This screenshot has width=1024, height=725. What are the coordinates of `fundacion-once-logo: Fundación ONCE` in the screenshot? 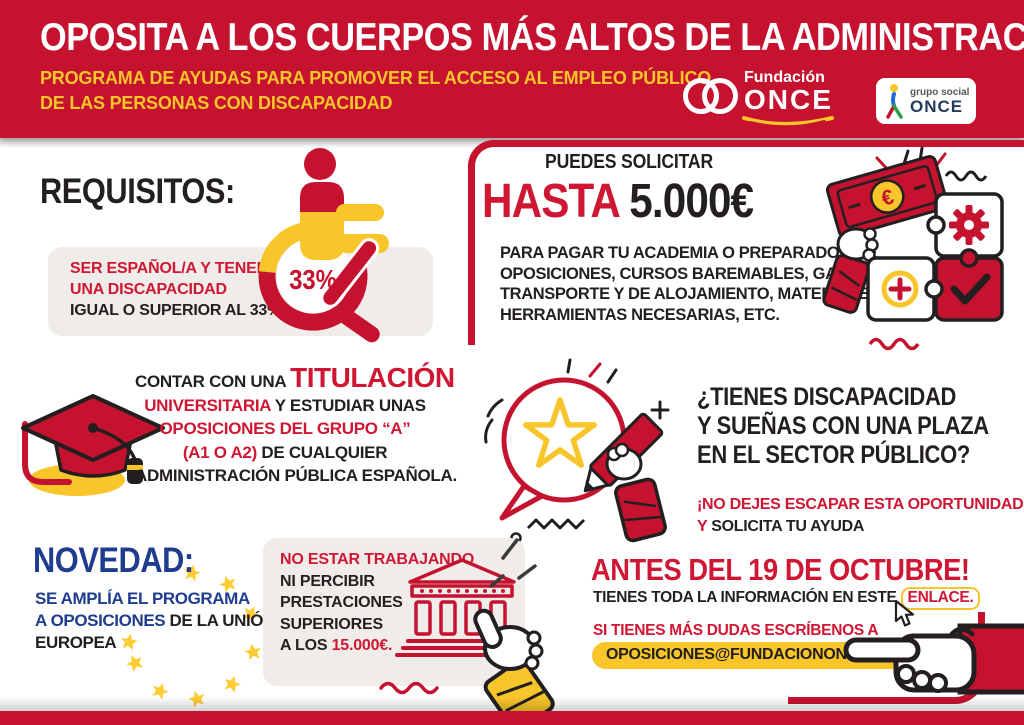 It's located at (763, 98).